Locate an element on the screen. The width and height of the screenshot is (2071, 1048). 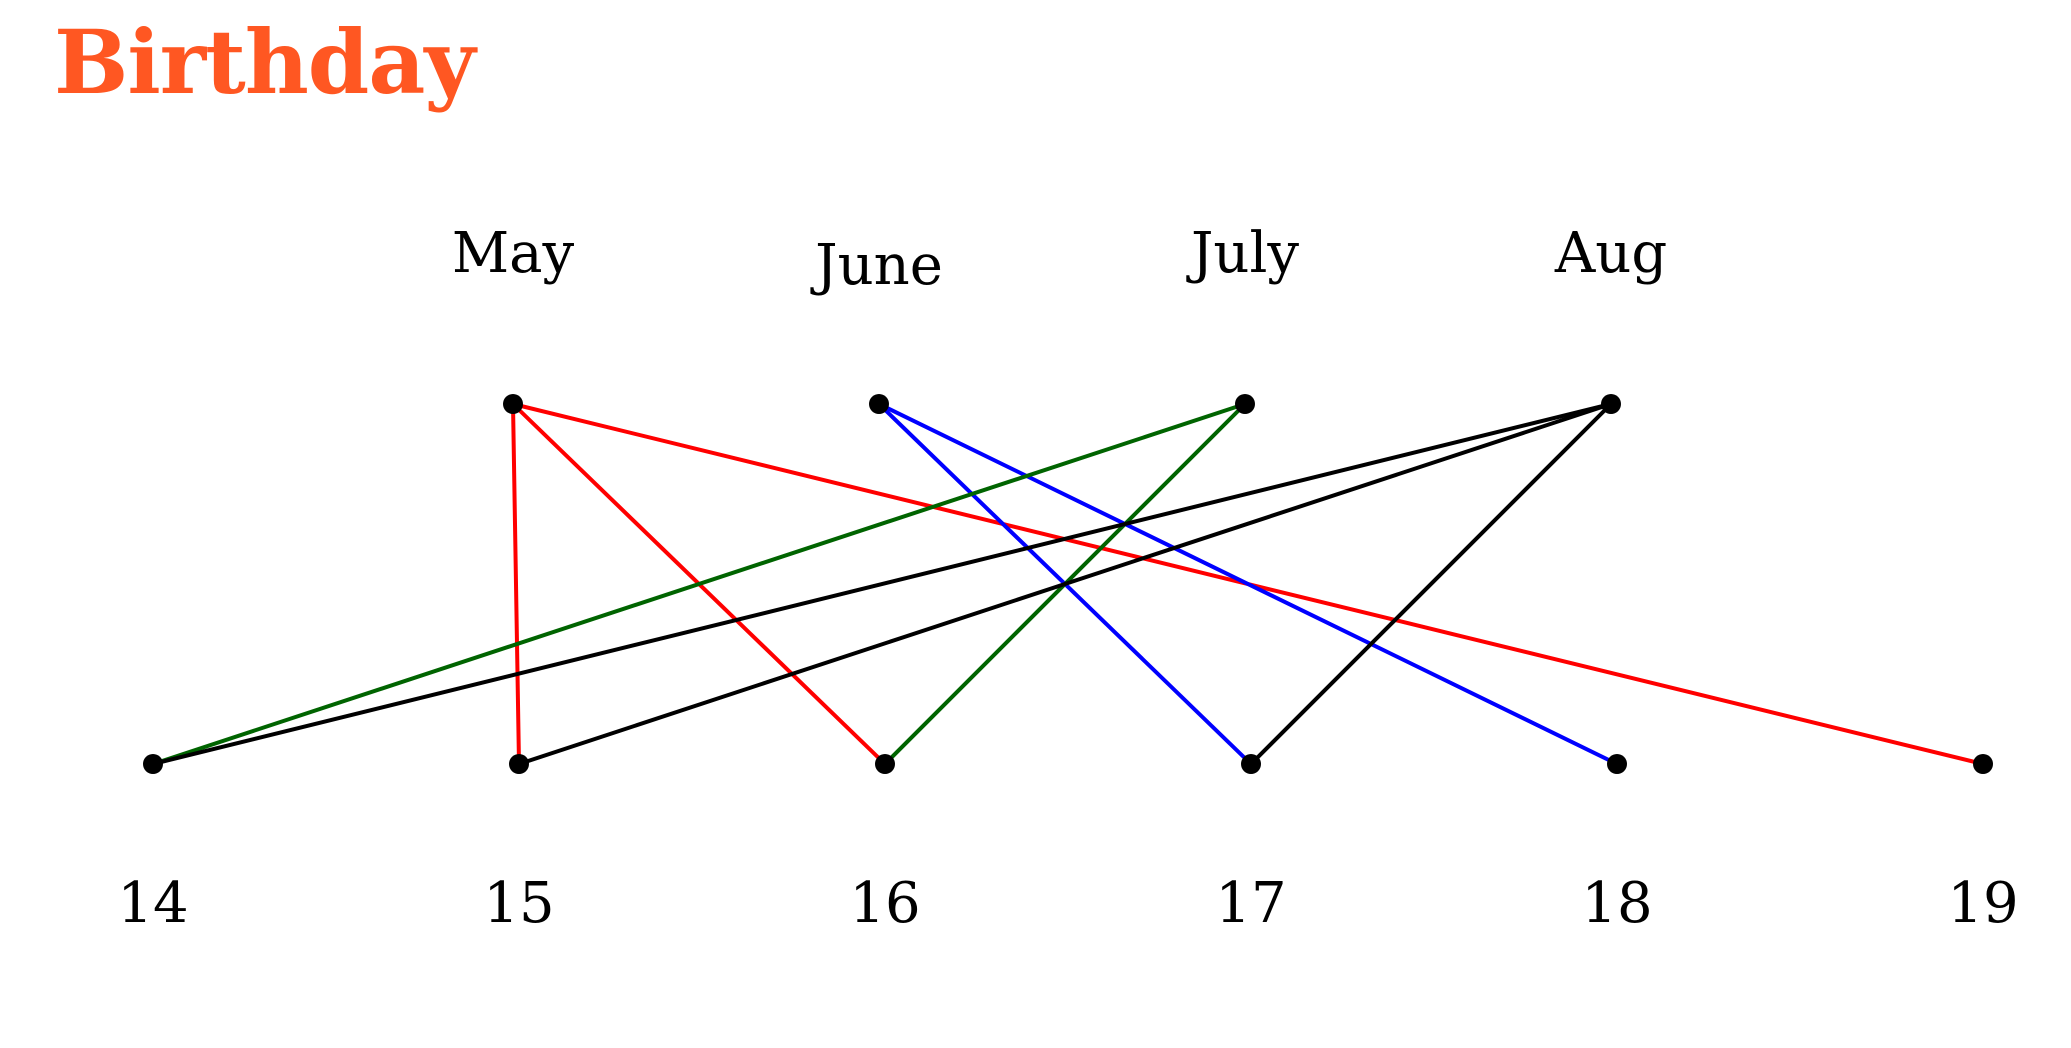
edge-may-d15 is located at coordinates (516, 584).